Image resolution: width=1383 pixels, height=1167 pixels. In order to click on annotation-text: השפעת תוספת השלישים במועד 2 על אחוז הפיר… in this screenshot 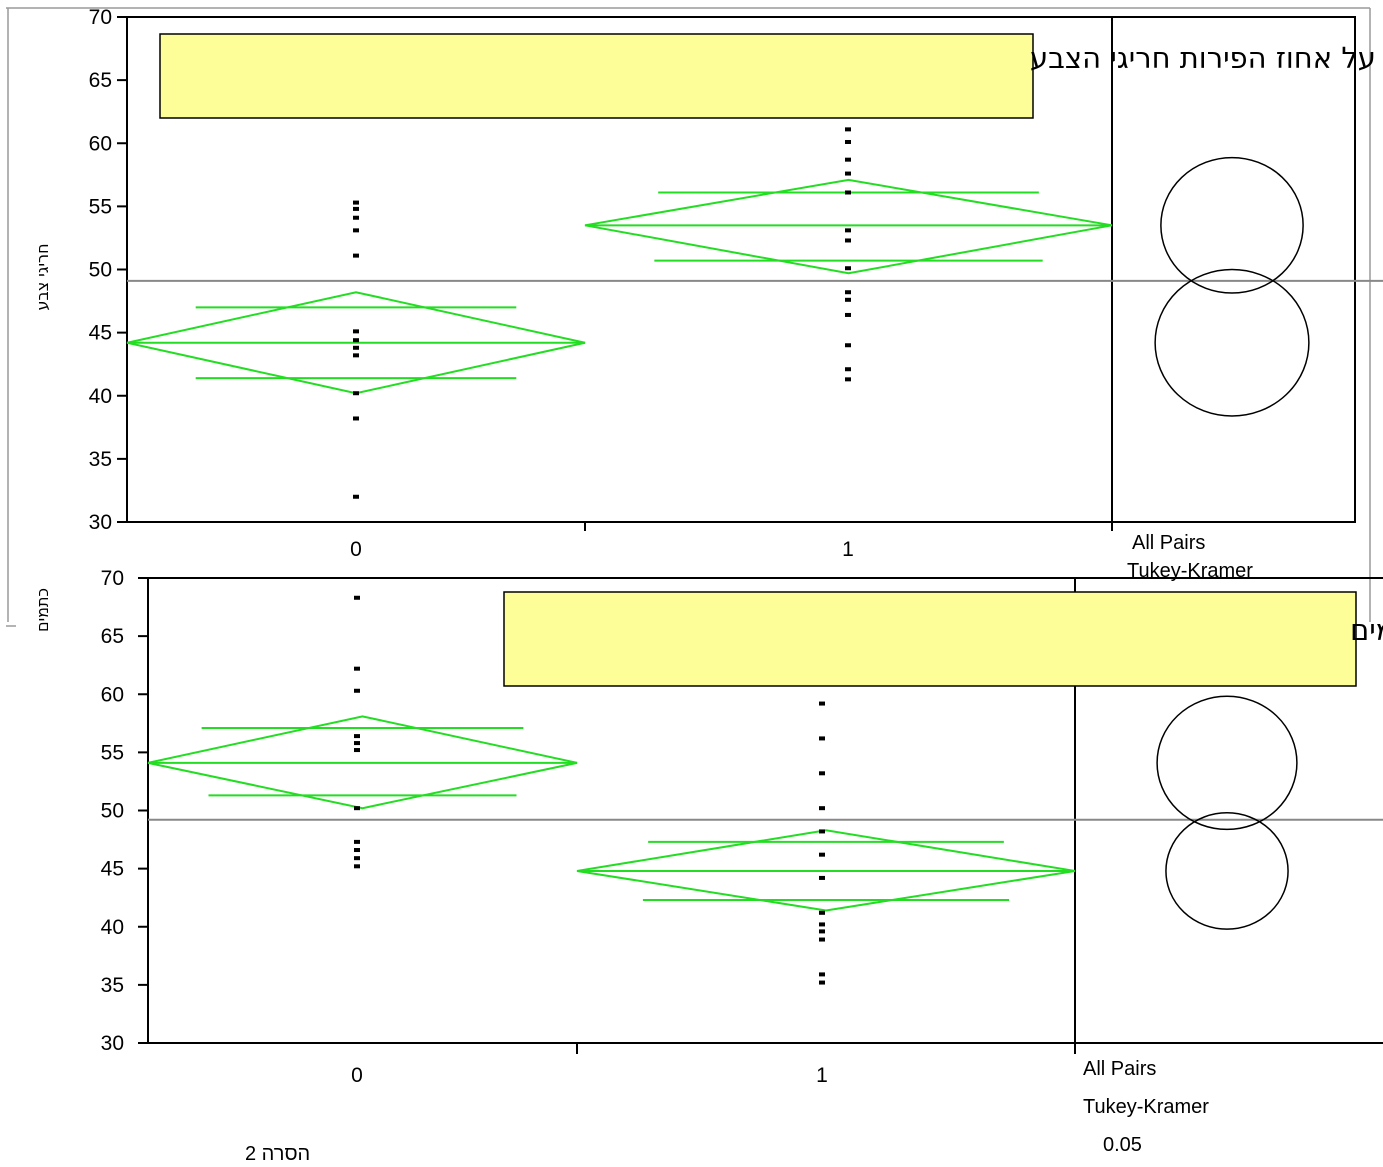, I will do `click(1206, 58)`.